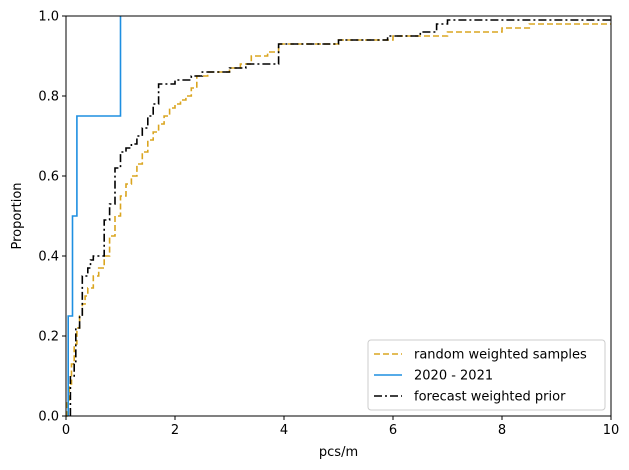 The height and width of the screenshot is (470, 629). What do you see at coordinates (66, 430) in the screenshot?
I see `x-tick-label: 0` at bounding box center [66, 430].